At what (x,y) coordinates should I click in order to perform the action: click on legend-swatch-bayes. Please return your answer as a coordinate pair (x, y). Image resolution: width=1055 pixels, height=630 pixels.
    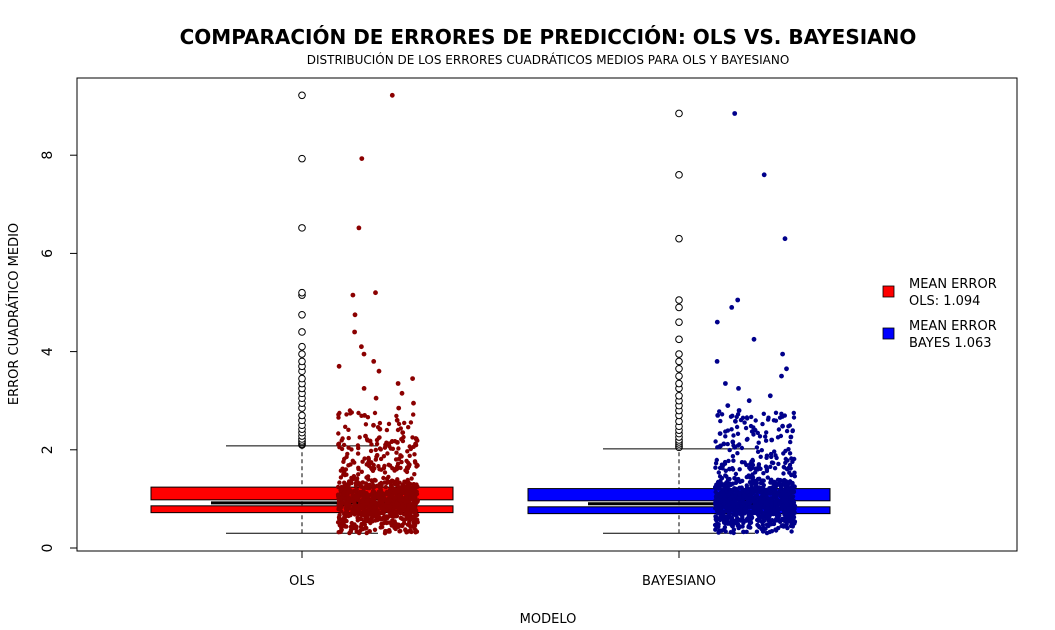
    Looking at the image, I should click on (888, 333).